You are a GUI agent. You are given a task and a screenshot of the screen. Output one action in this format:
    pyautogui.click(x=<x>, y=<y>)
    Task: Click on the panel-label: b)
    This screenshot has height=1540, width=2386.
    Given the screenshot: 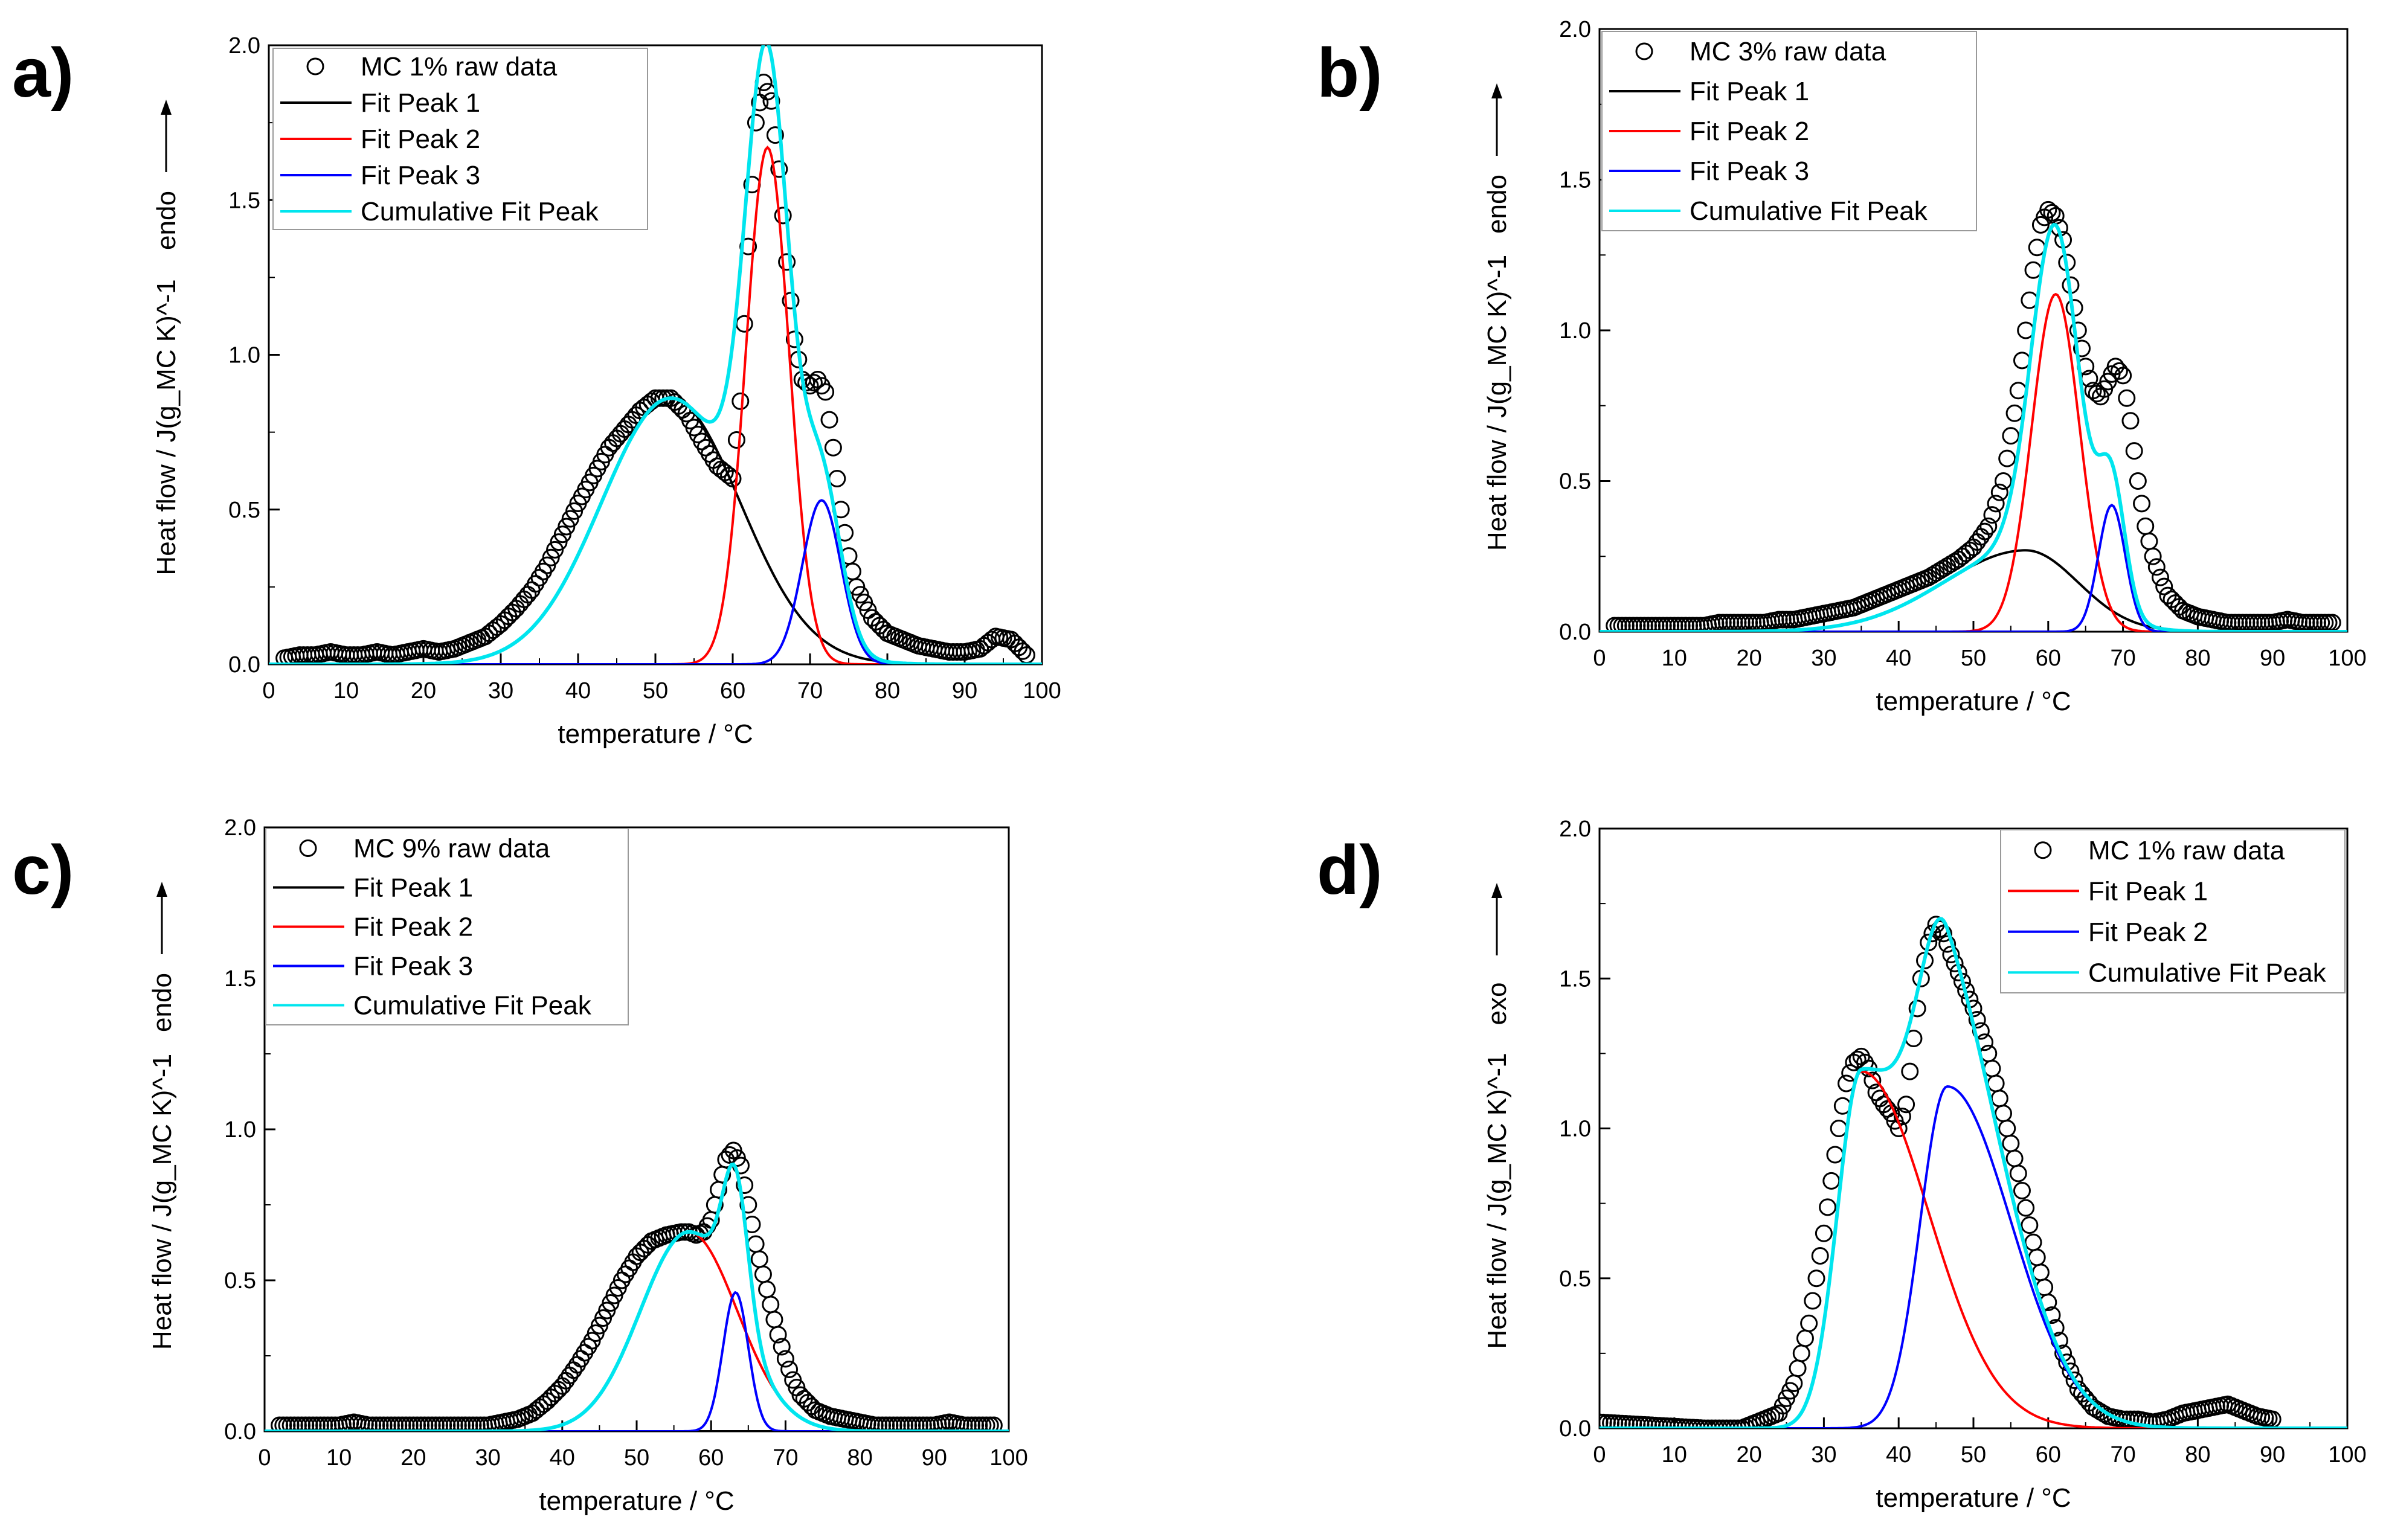 What is the action you would take?
    pyautogui.click(x=1350, y=73)
    